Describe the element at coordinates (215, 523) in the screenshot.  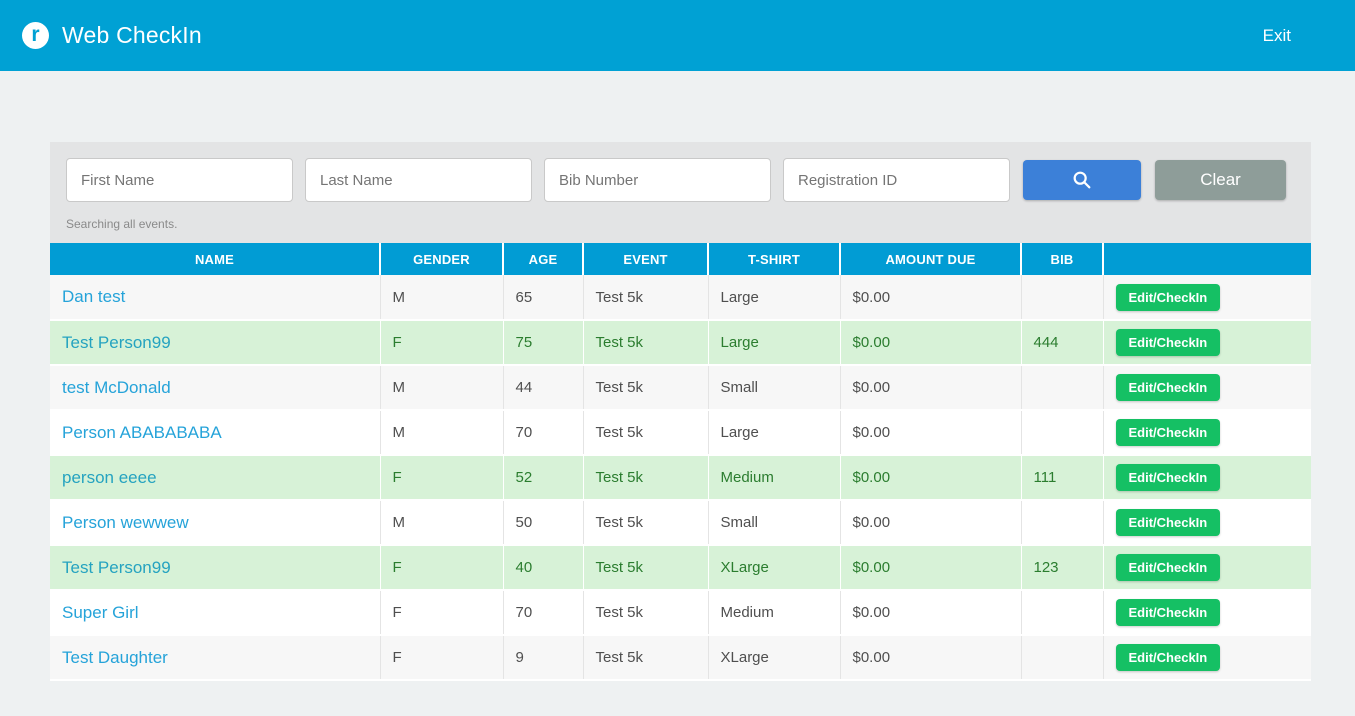
I see `registrant-name-link: Person wewwew` at that location.